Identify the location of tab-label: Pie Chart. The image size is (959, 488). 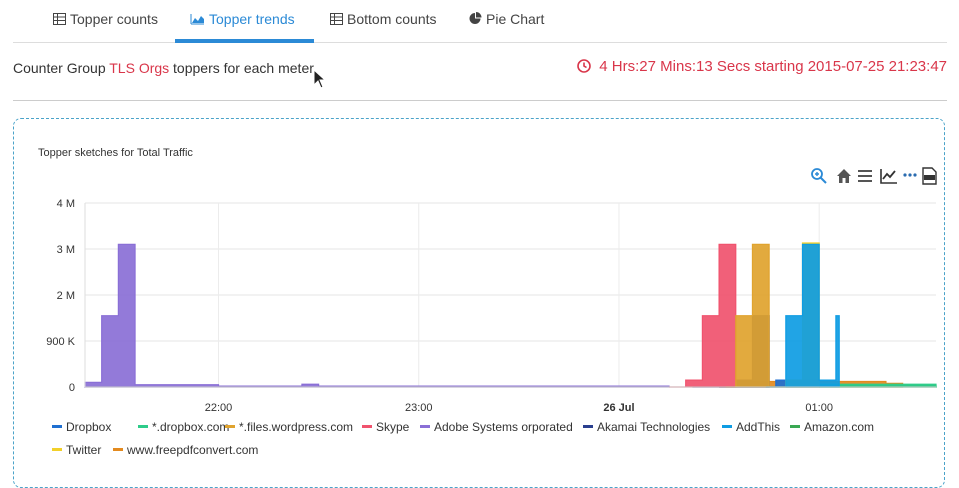
(515, 19).